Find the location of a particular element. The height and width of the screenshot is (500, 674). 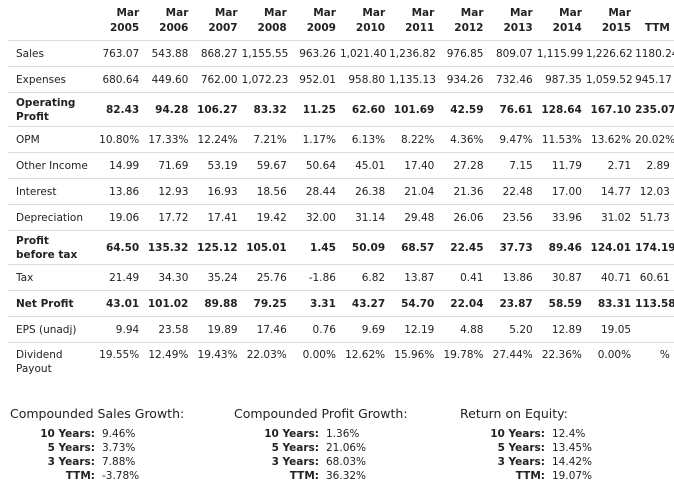

table-cell: 60.61 is located at coordinates (654, 277).